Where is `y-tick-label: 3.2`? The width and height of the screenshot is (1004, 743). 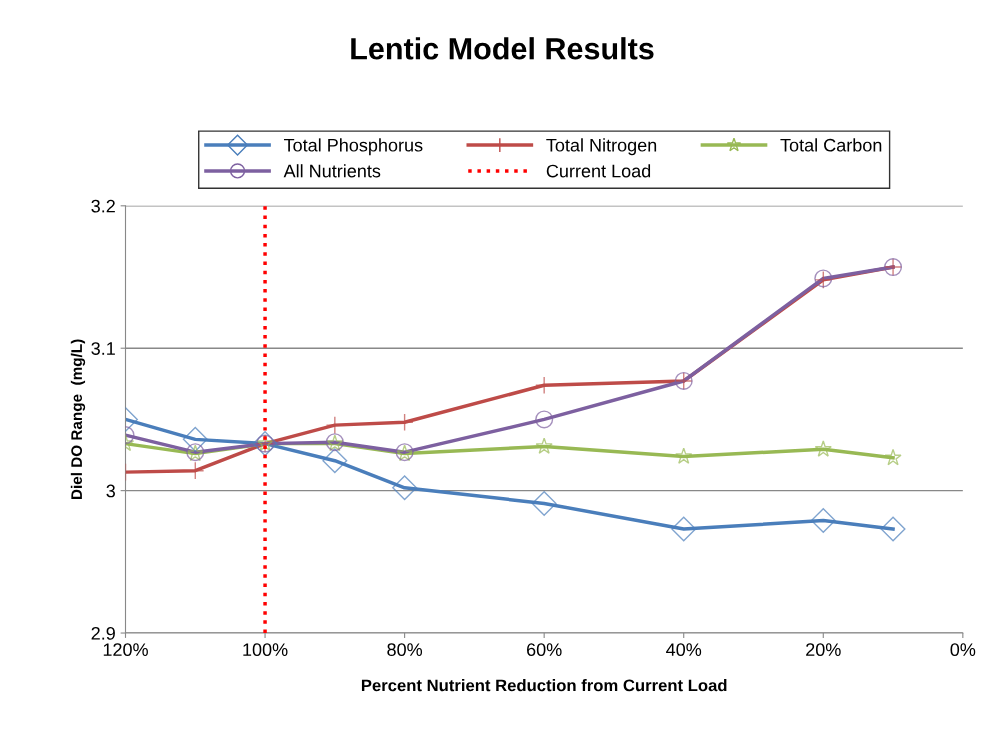 y-tick-label: 3.2 is located at coordinates (103, 206).